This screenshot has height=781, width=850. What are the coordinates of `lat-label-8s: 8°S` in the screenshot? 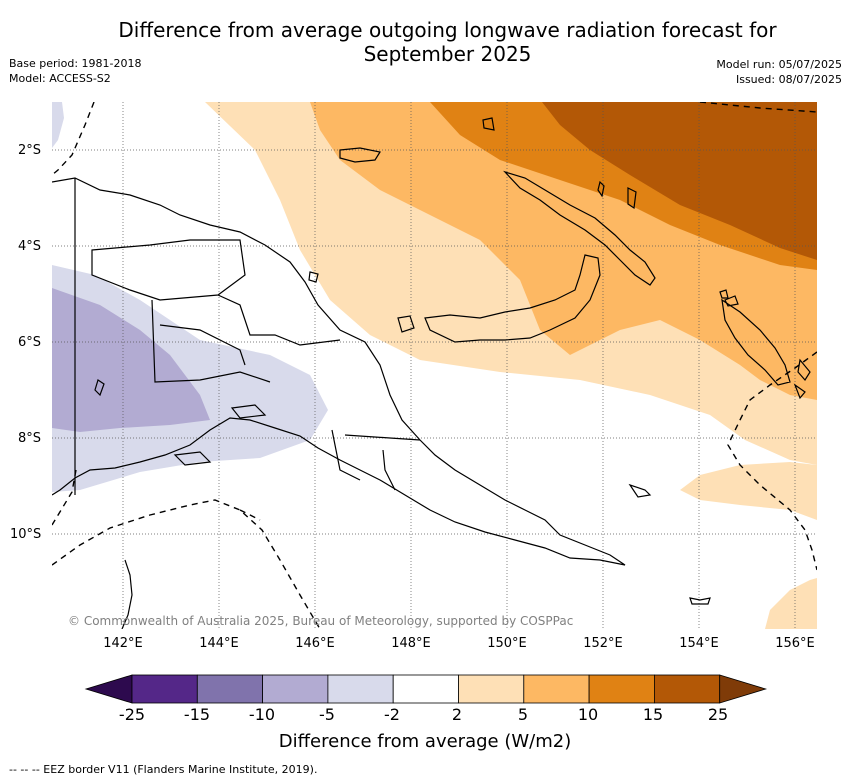 It's located at (30, 438).